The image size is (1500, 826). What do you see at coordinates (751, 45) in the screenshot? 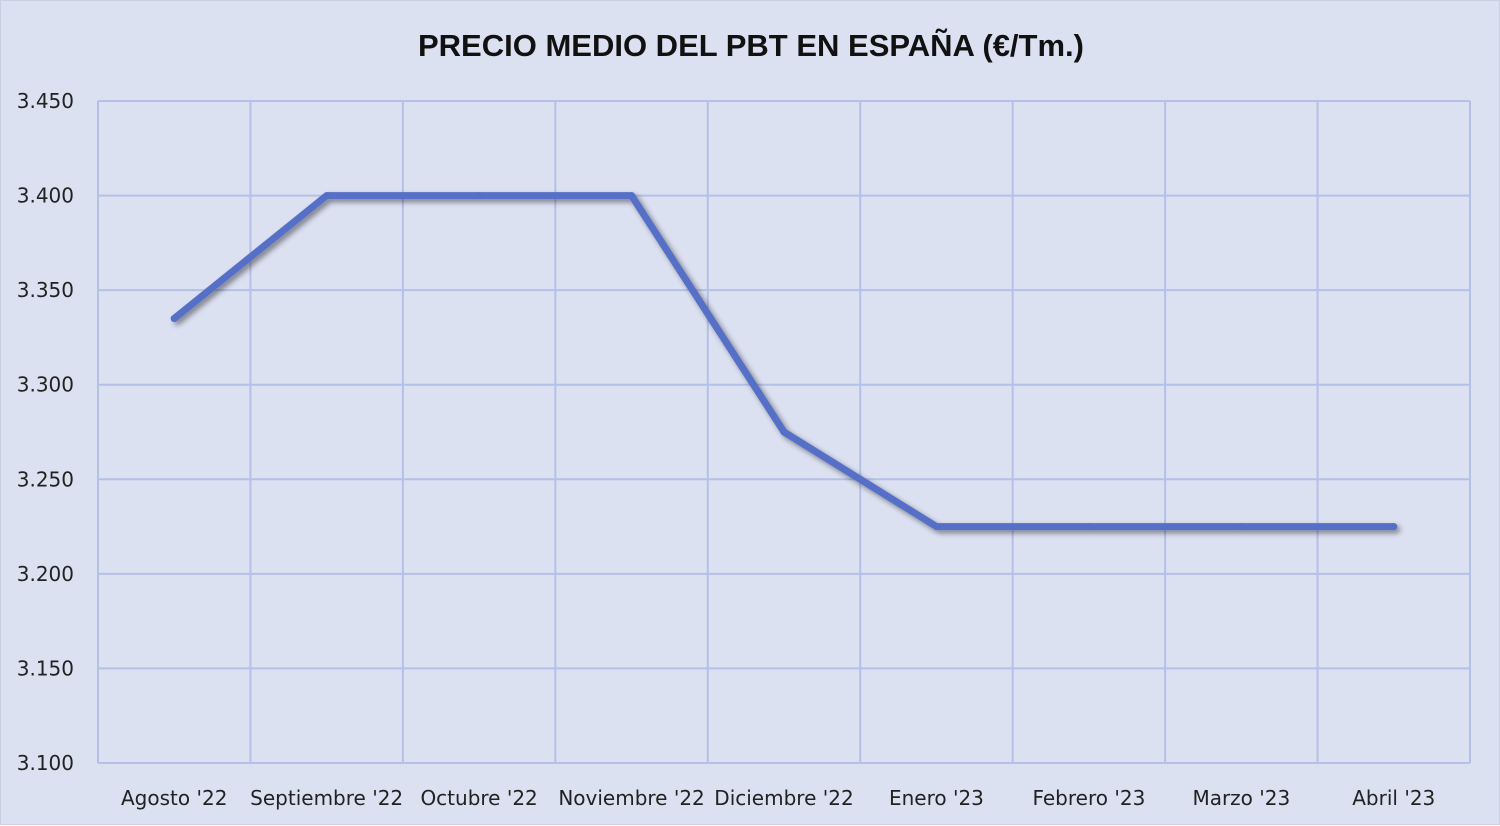
I see `chart-title: PRECIO MEDIO DEL PBT EN ESPAÑA (€/Tm.)` at bounding box center [751, 45].